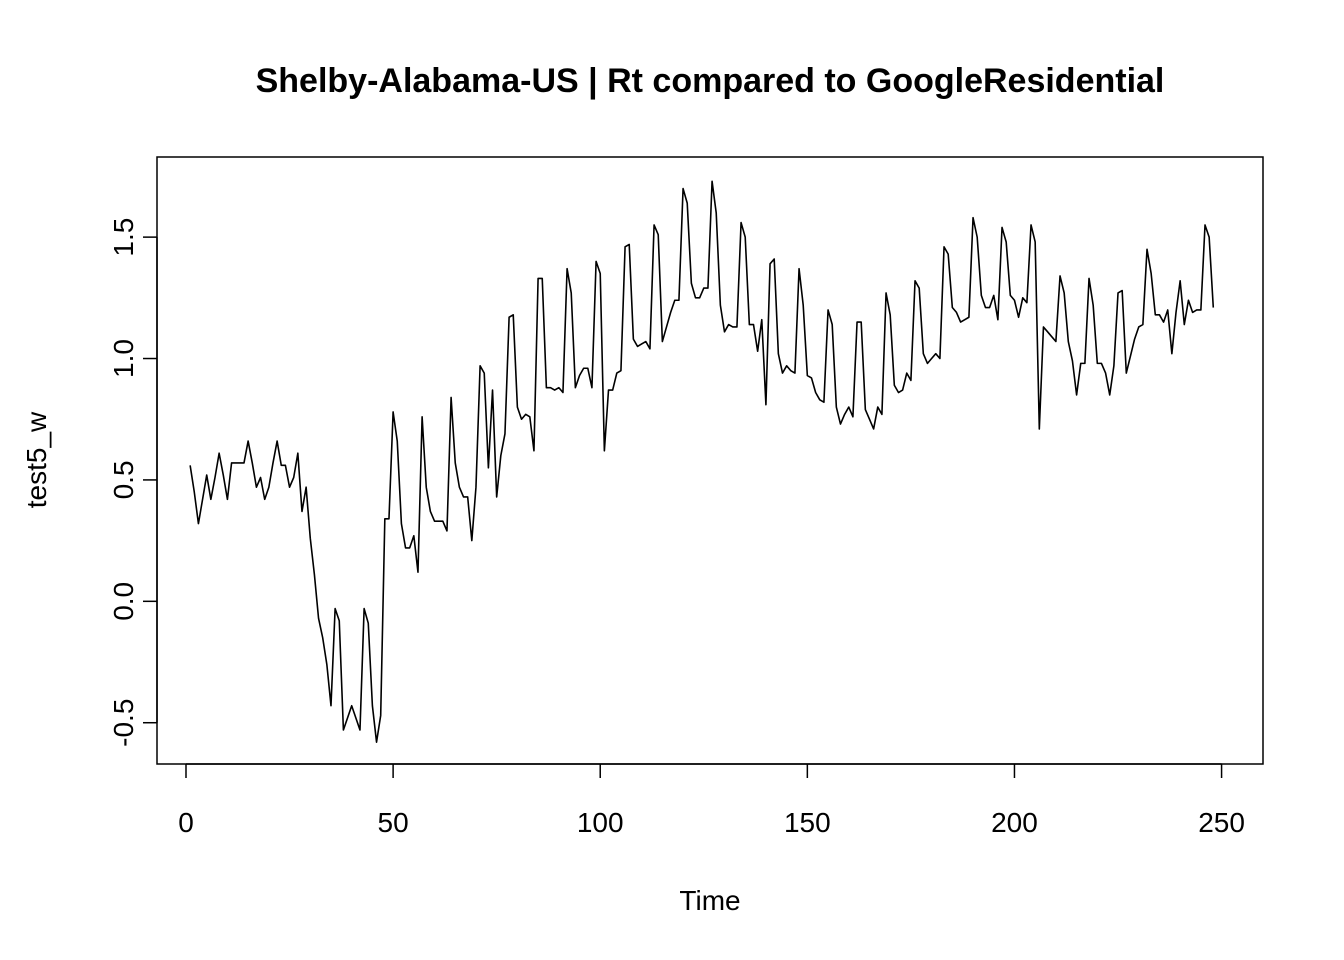 This screenshot has height=960, width=1344. I want to click on x-axis-label: Time, so click(709, 900).